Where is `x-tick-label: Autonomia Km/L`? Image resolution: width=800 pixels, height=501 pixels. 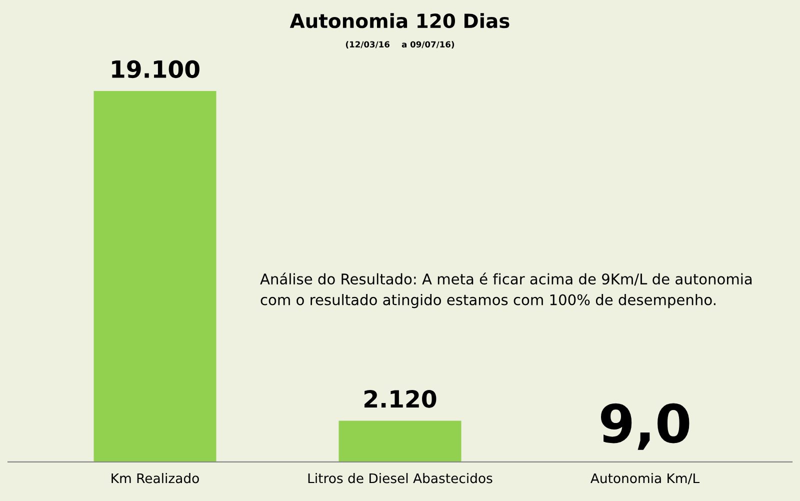
x-tick-label: Autonomia Km/L is located at coordinates (645, 478).